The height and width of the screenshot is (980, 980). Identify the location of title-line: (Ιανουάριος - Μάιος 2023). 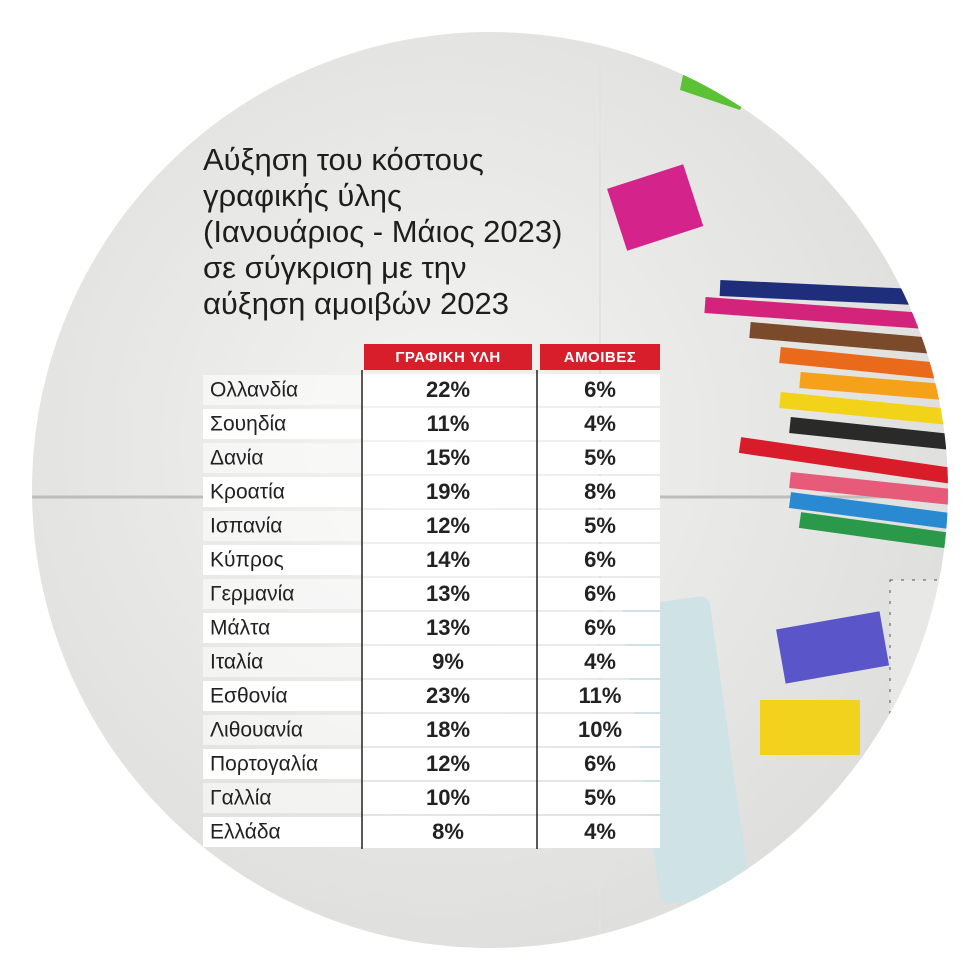
(382, 231).